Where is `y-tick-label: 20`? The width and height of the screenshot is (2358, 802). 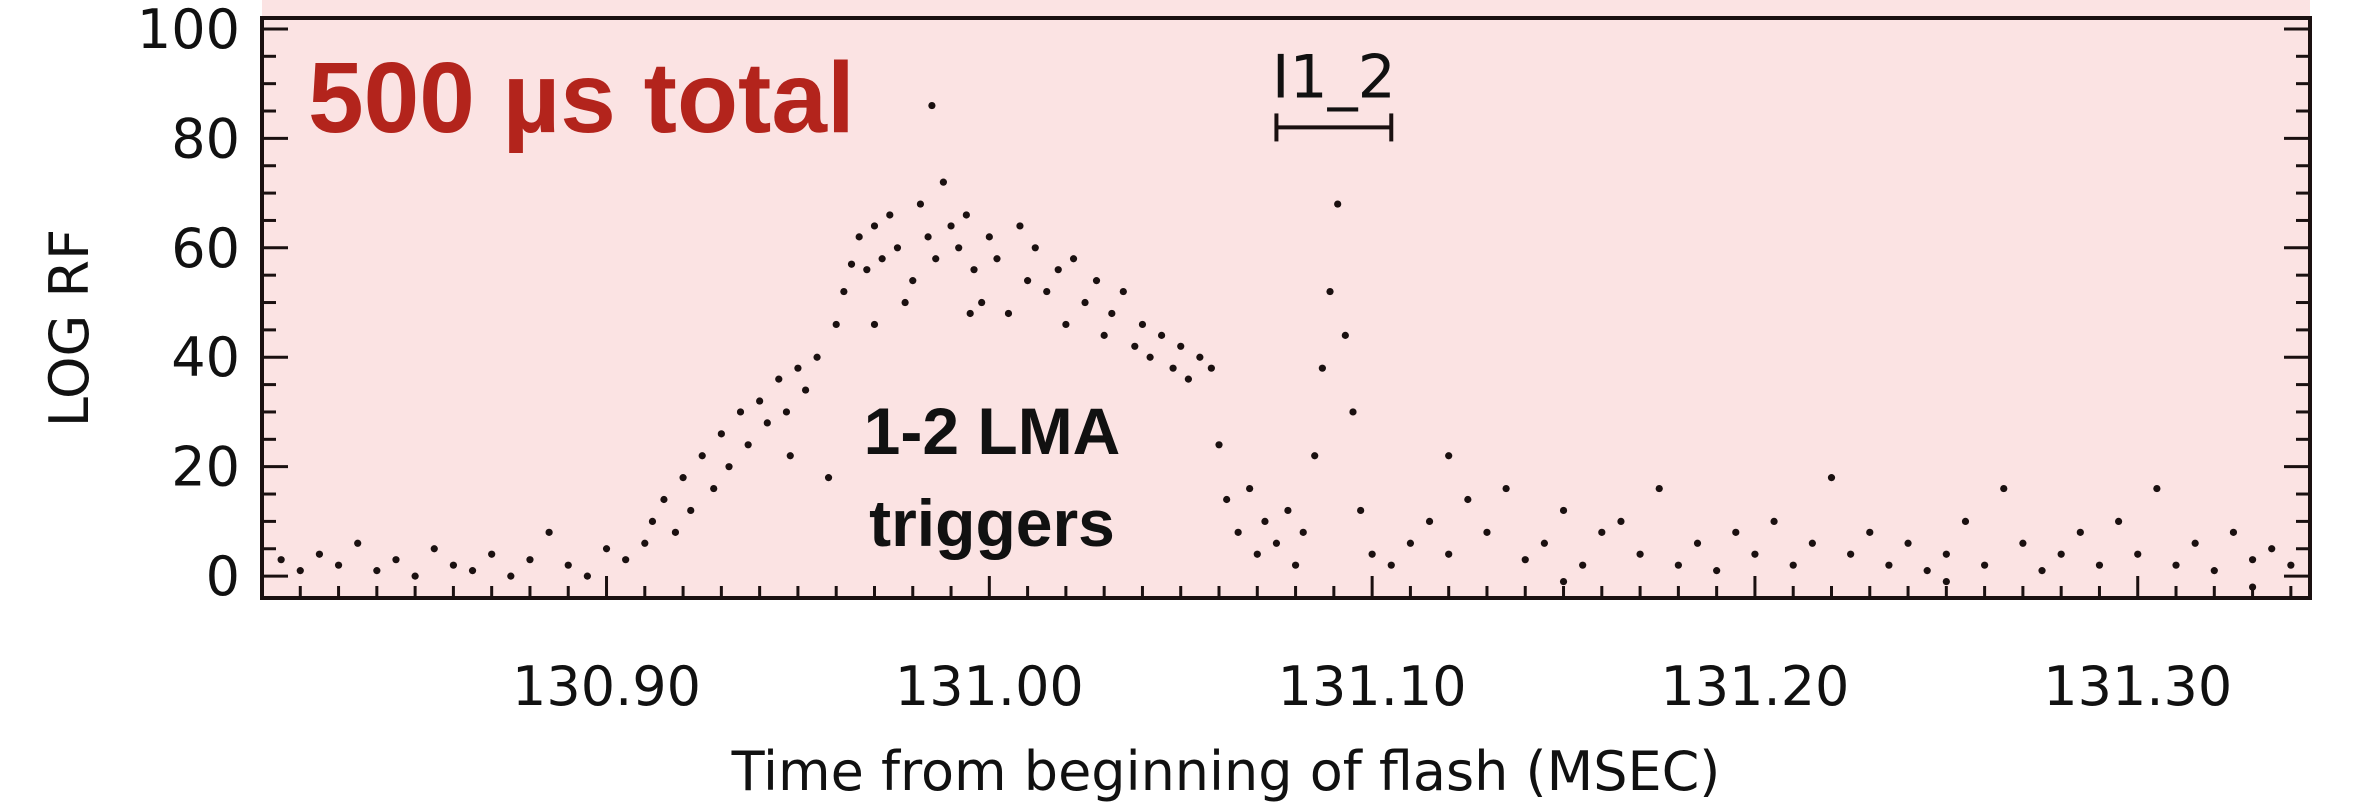 y-tick-label: 20 is located at coordinates (205, 467).